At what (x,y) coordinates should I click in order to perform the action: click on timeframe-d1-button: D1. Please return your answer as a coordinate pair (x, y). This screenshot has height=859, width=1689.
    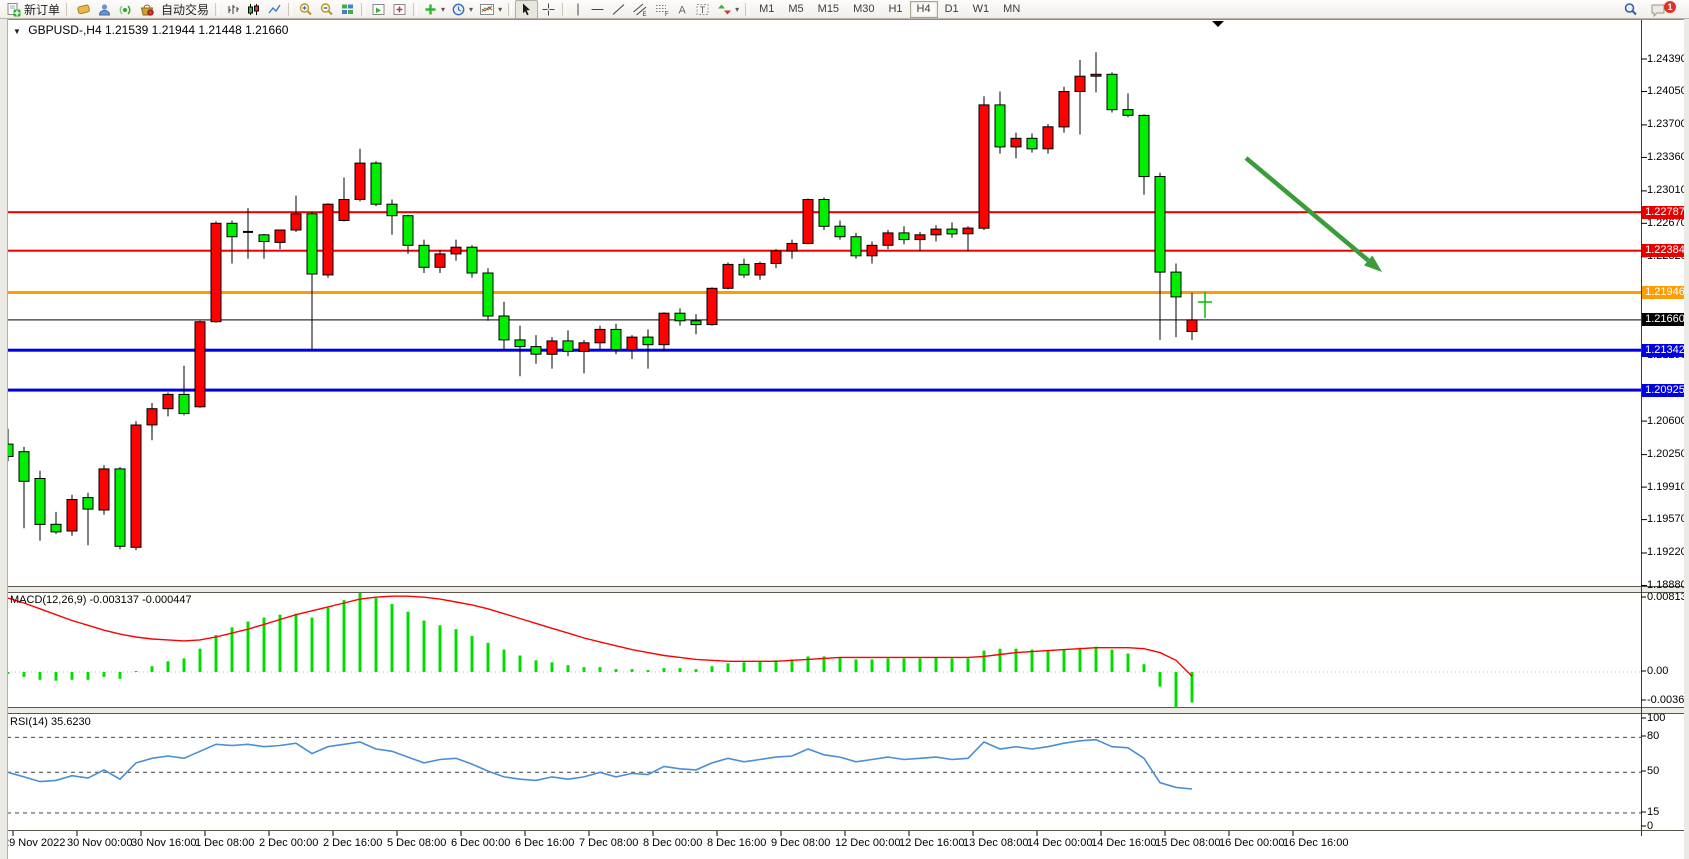
    Looking at the image, I should click on (951, 8).